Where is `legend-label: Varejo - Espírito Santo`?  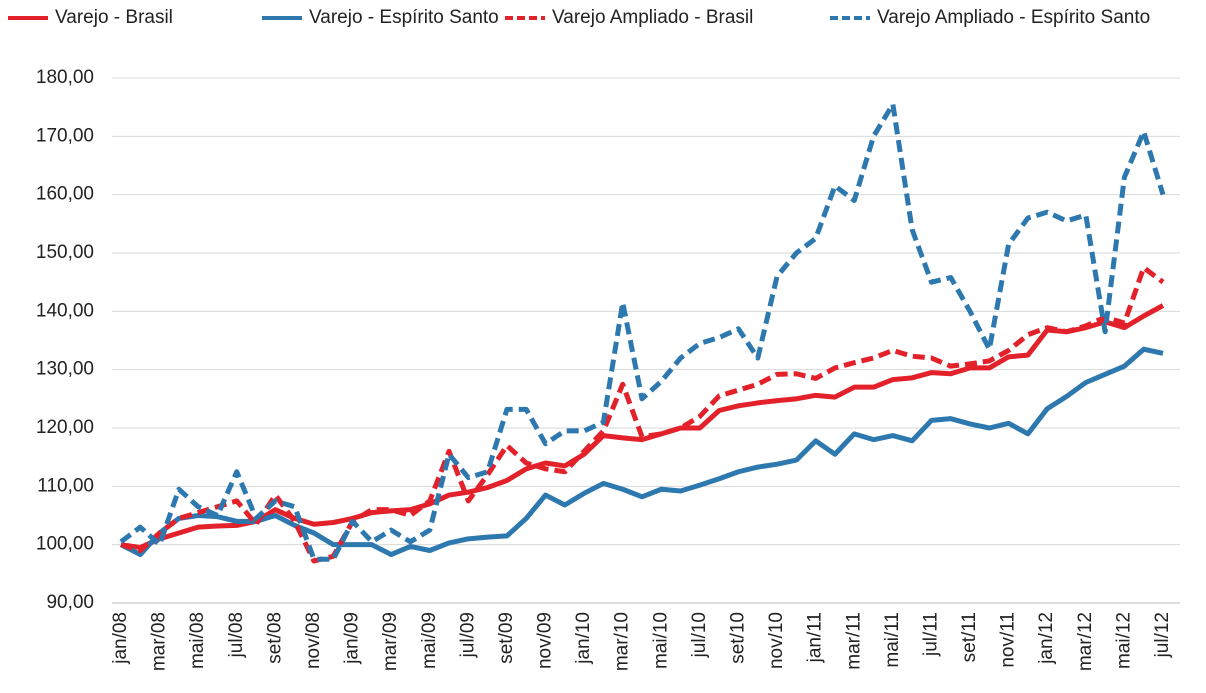
legend-label: Varejo - Espírito Santo is located at coordinates (404, 17).